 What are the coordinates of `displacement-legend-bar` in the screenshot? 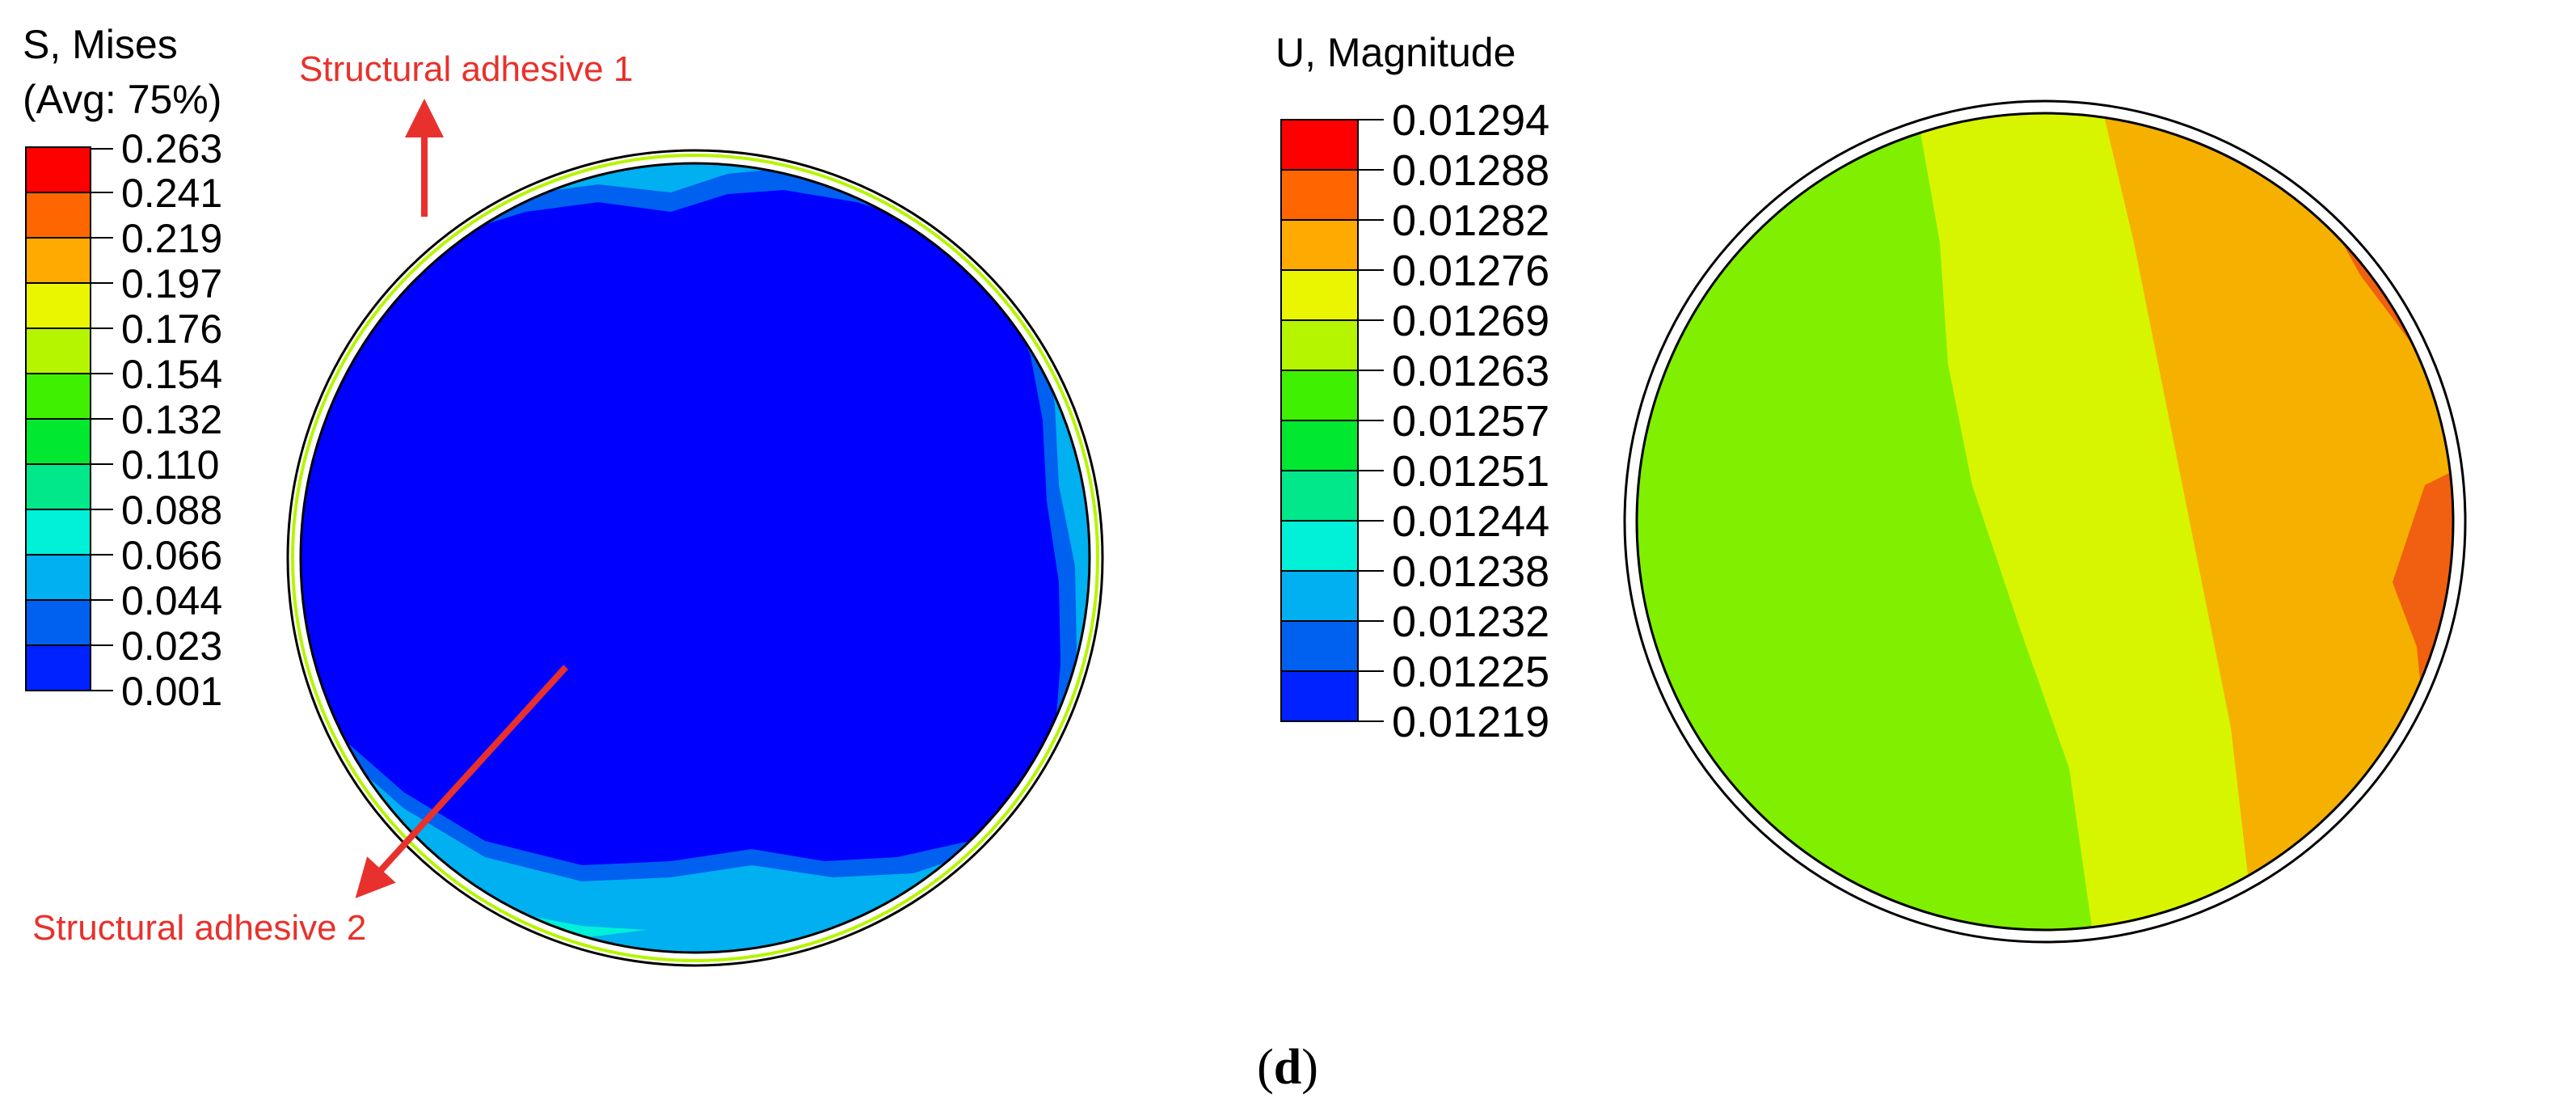 It's located at (1319, 420).